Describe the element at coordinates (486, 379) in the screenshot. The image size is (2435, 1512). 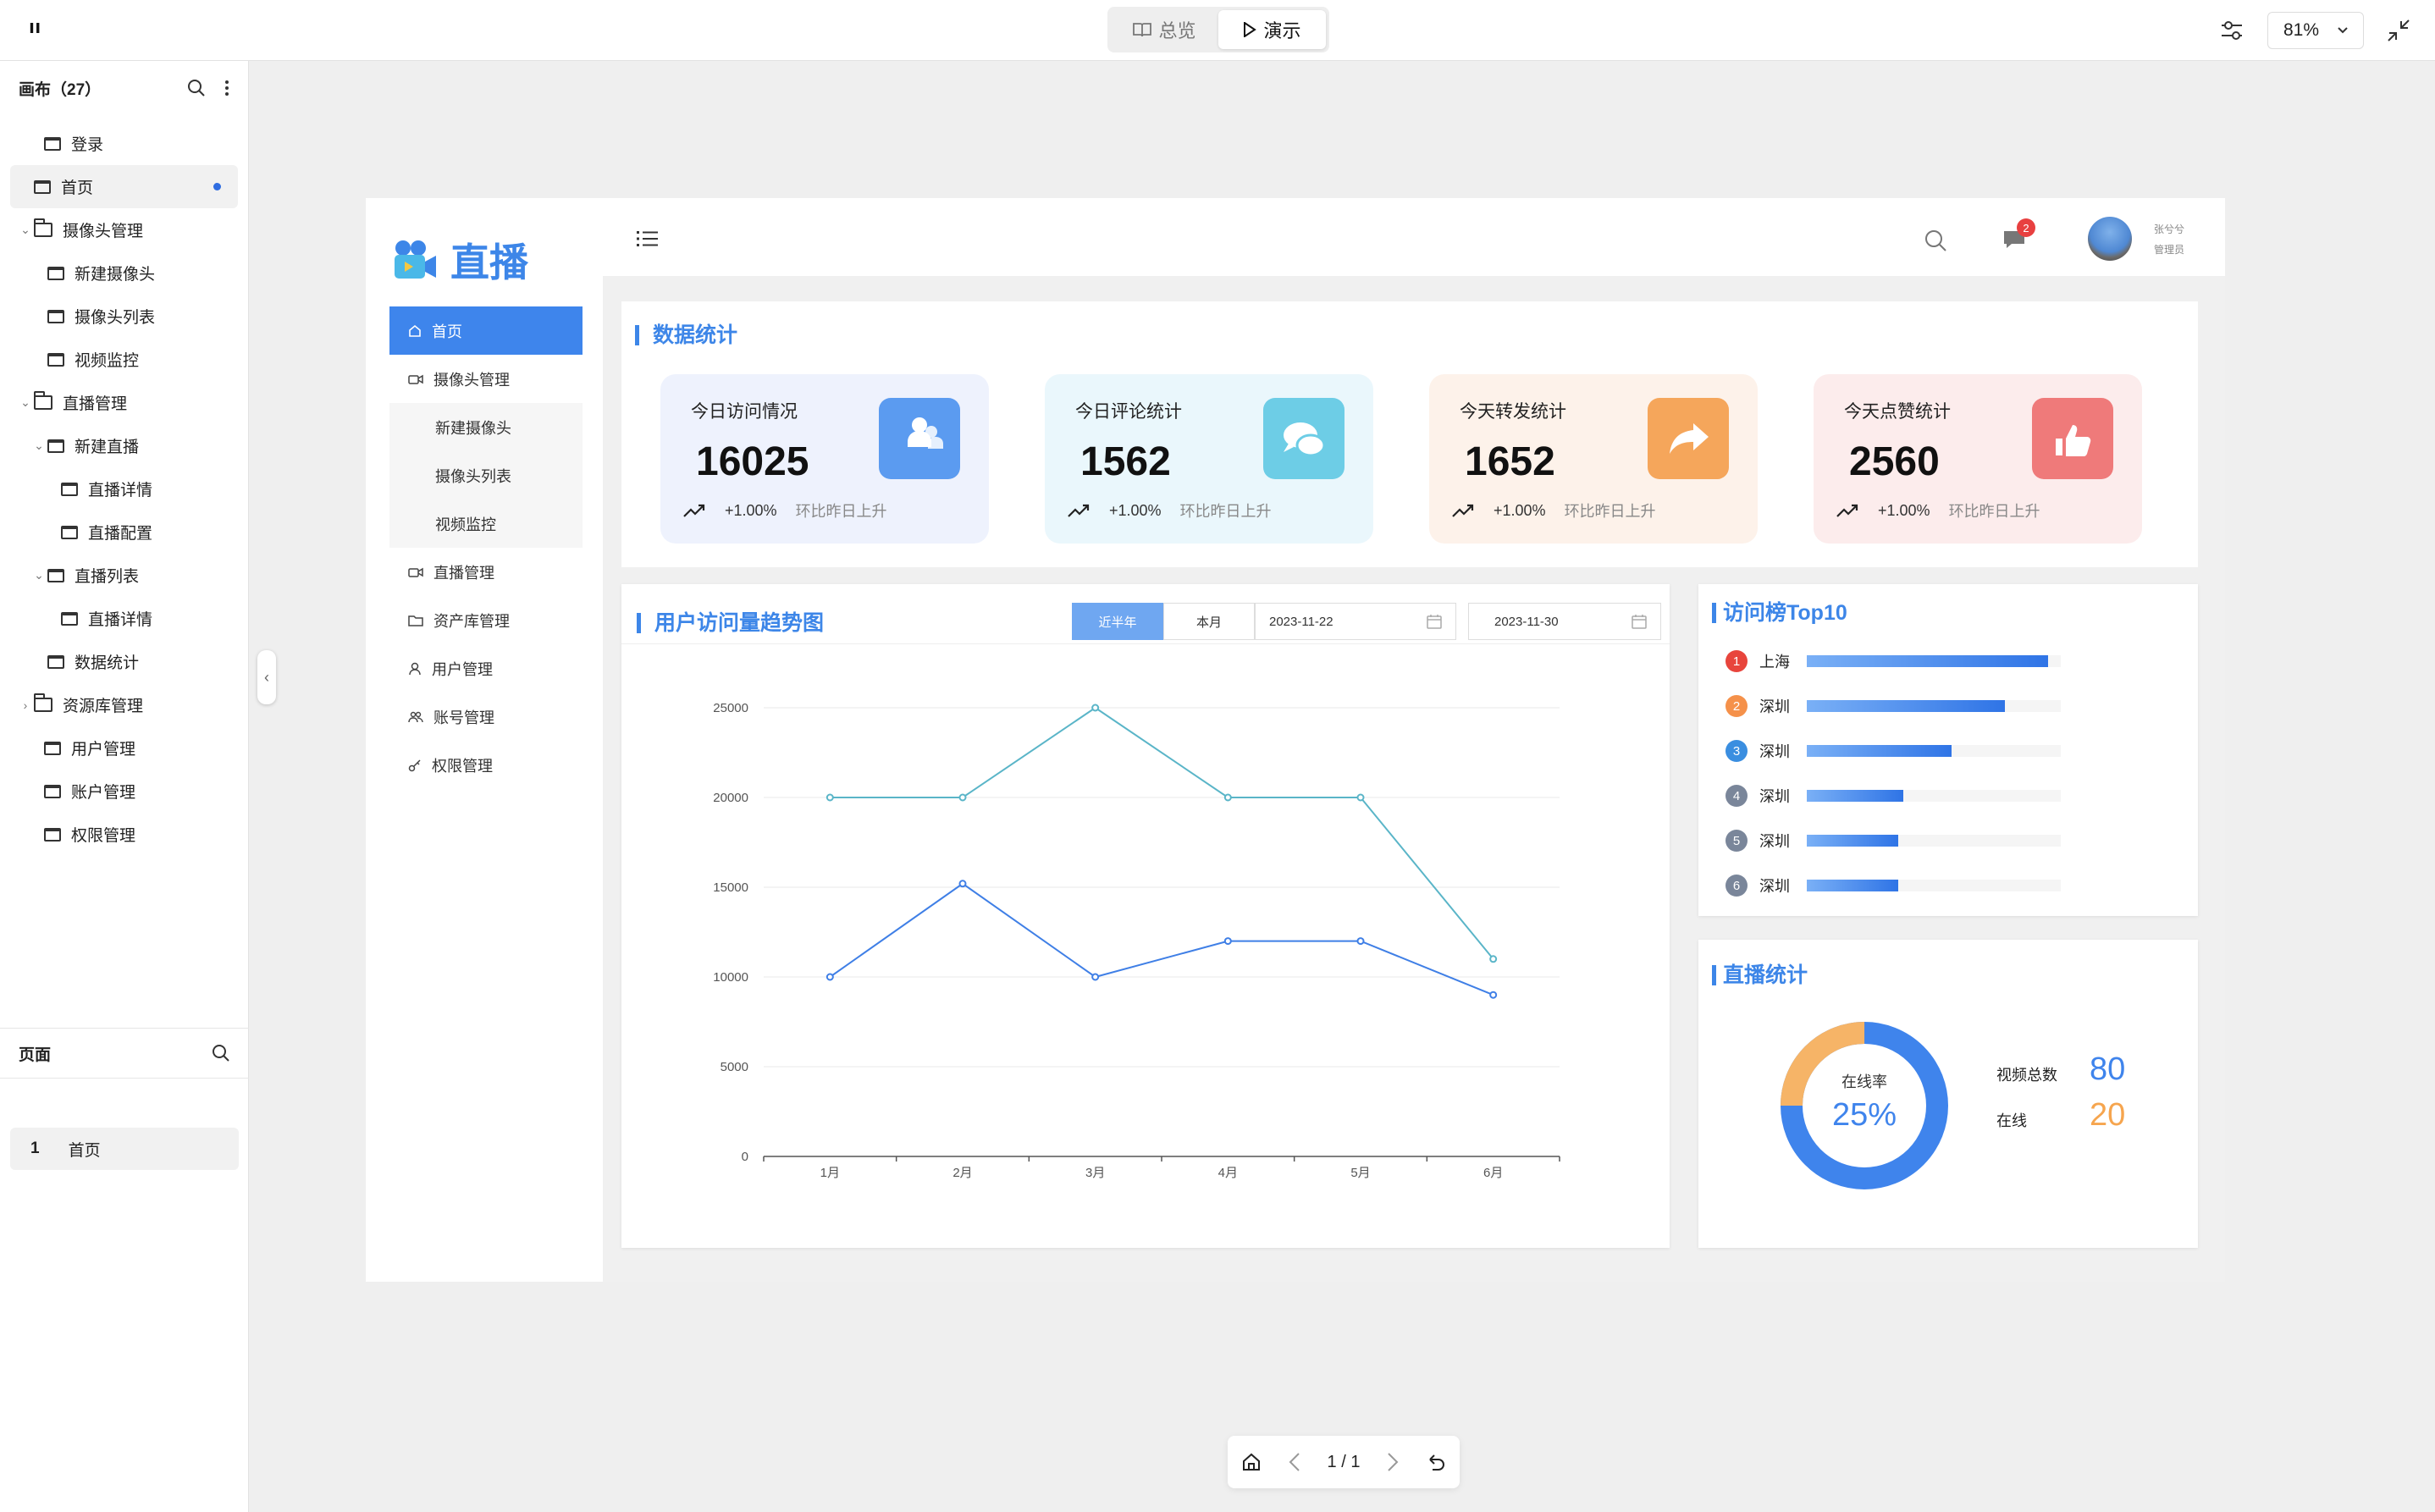
I see `menu-camera: 摄像头管理` at that location.